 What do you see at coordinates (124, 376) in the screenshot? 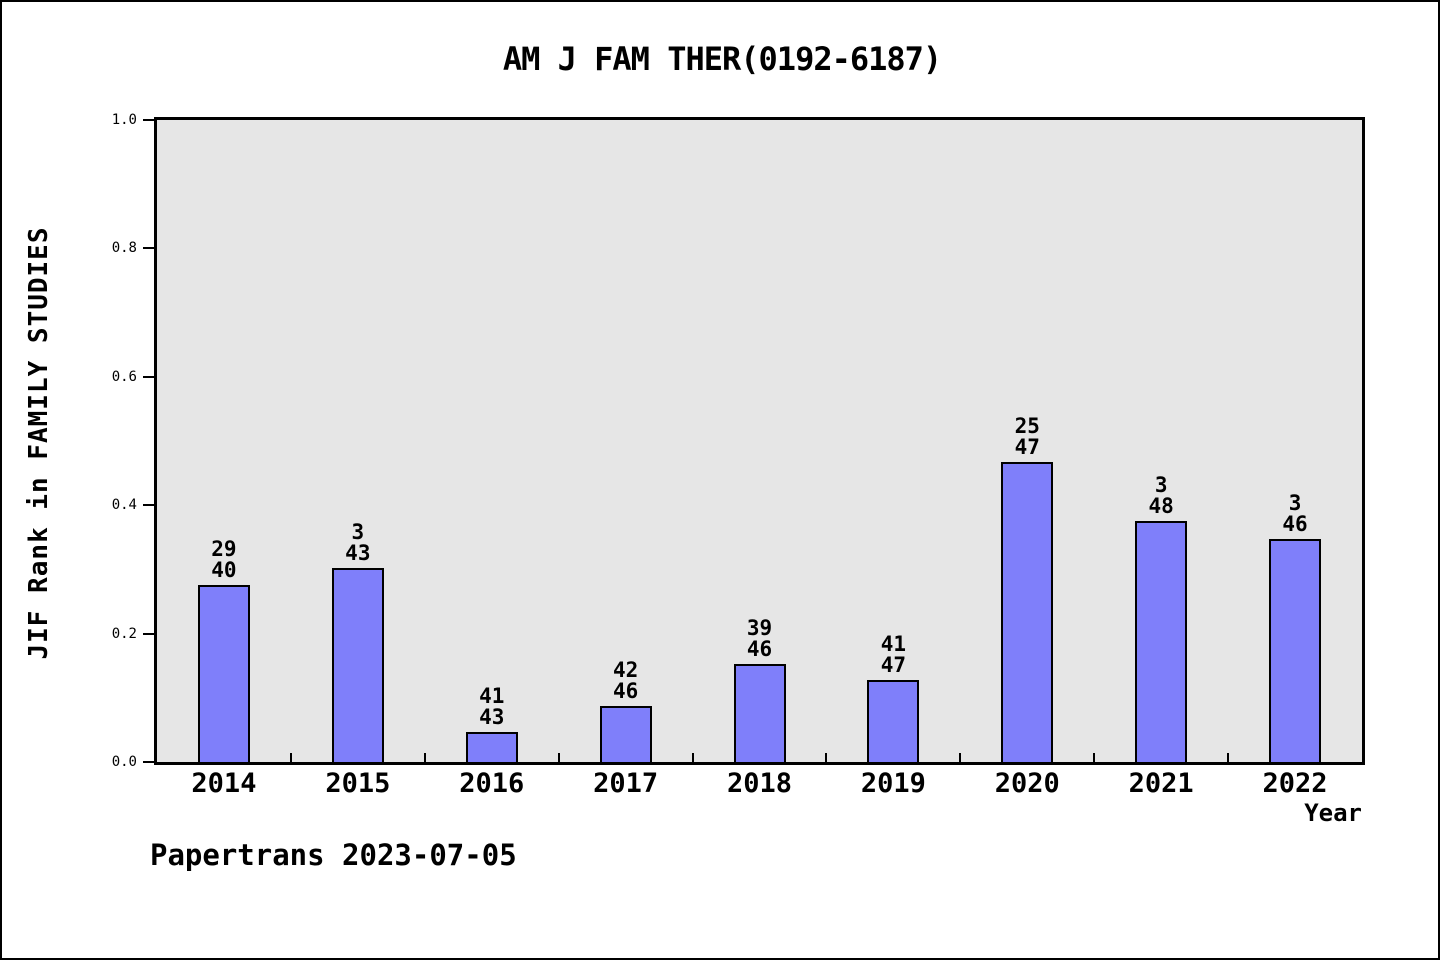
I see `y-tick-label-0.6: 0.6` at bounding box center [124, 376].